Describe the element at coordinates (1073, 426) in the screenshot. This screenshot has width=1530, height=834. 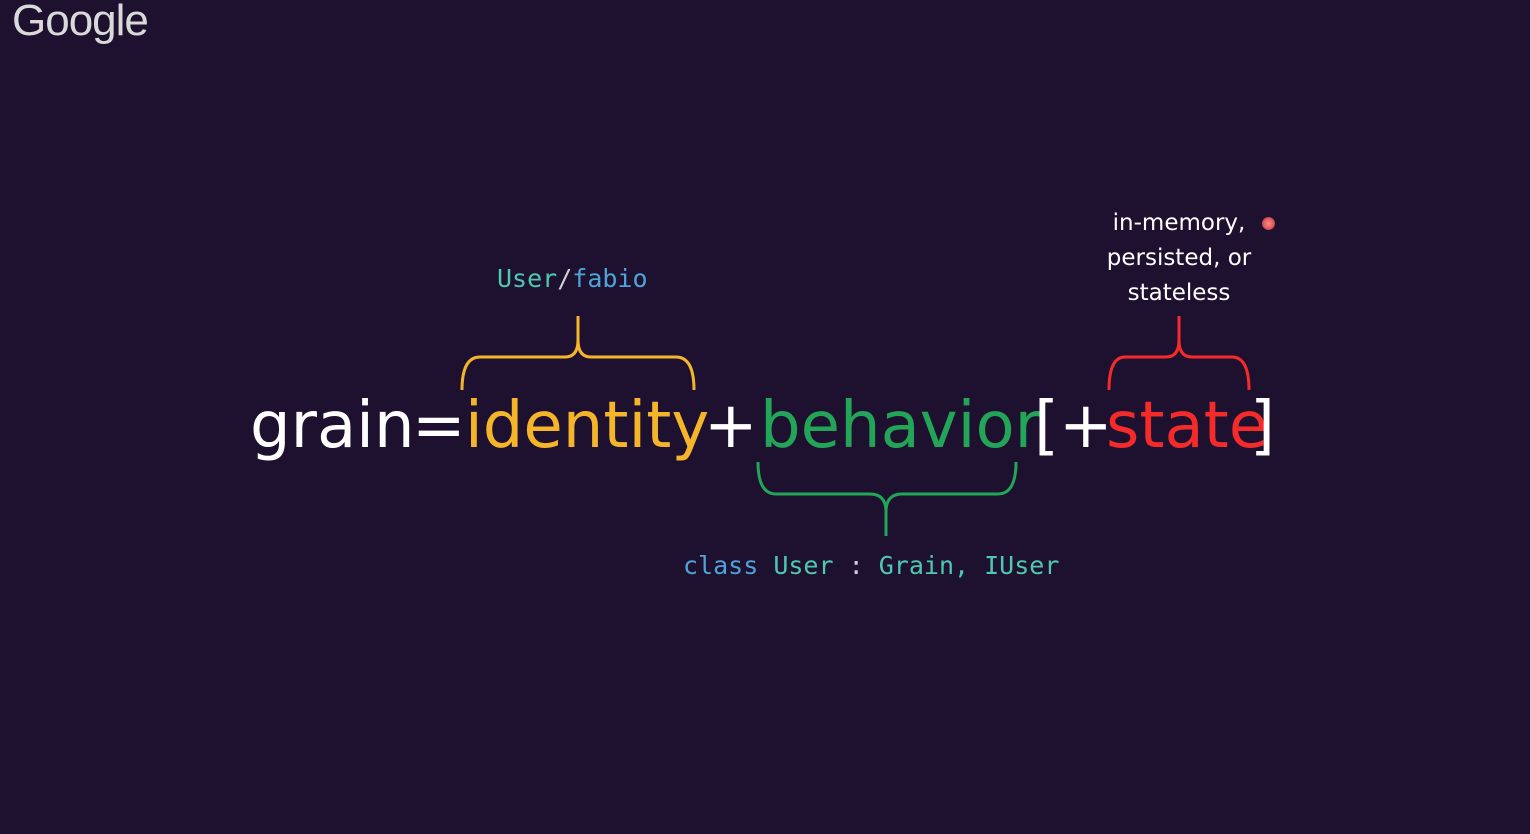
I see `eq-open-bracket: [+` at that location.